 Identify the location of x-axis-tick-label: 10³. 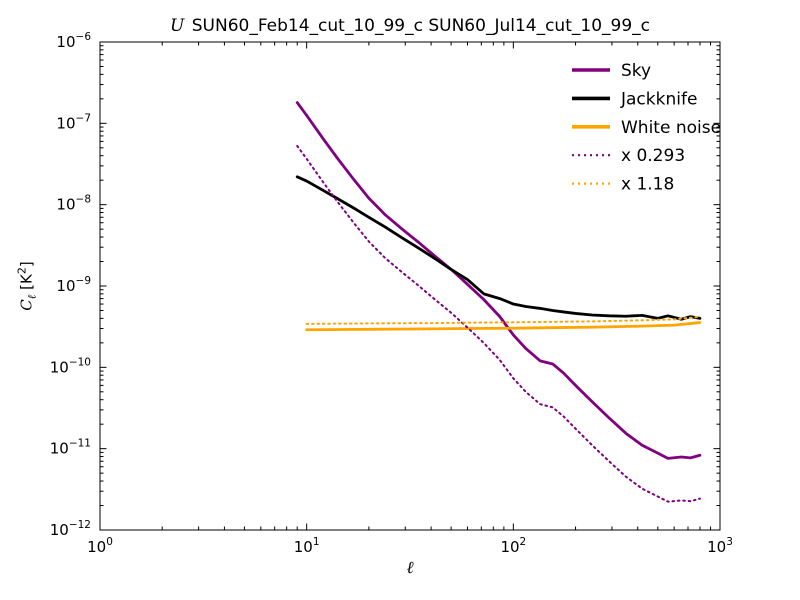
(720, 546).